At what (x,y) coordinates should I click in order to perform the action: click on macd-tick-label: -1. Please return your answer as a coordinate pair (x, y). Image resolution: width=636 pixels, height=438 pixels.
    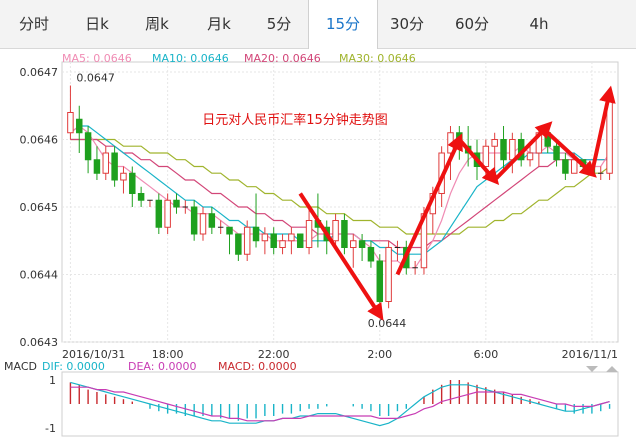
    Looking at the image, I should click on (50, 428).